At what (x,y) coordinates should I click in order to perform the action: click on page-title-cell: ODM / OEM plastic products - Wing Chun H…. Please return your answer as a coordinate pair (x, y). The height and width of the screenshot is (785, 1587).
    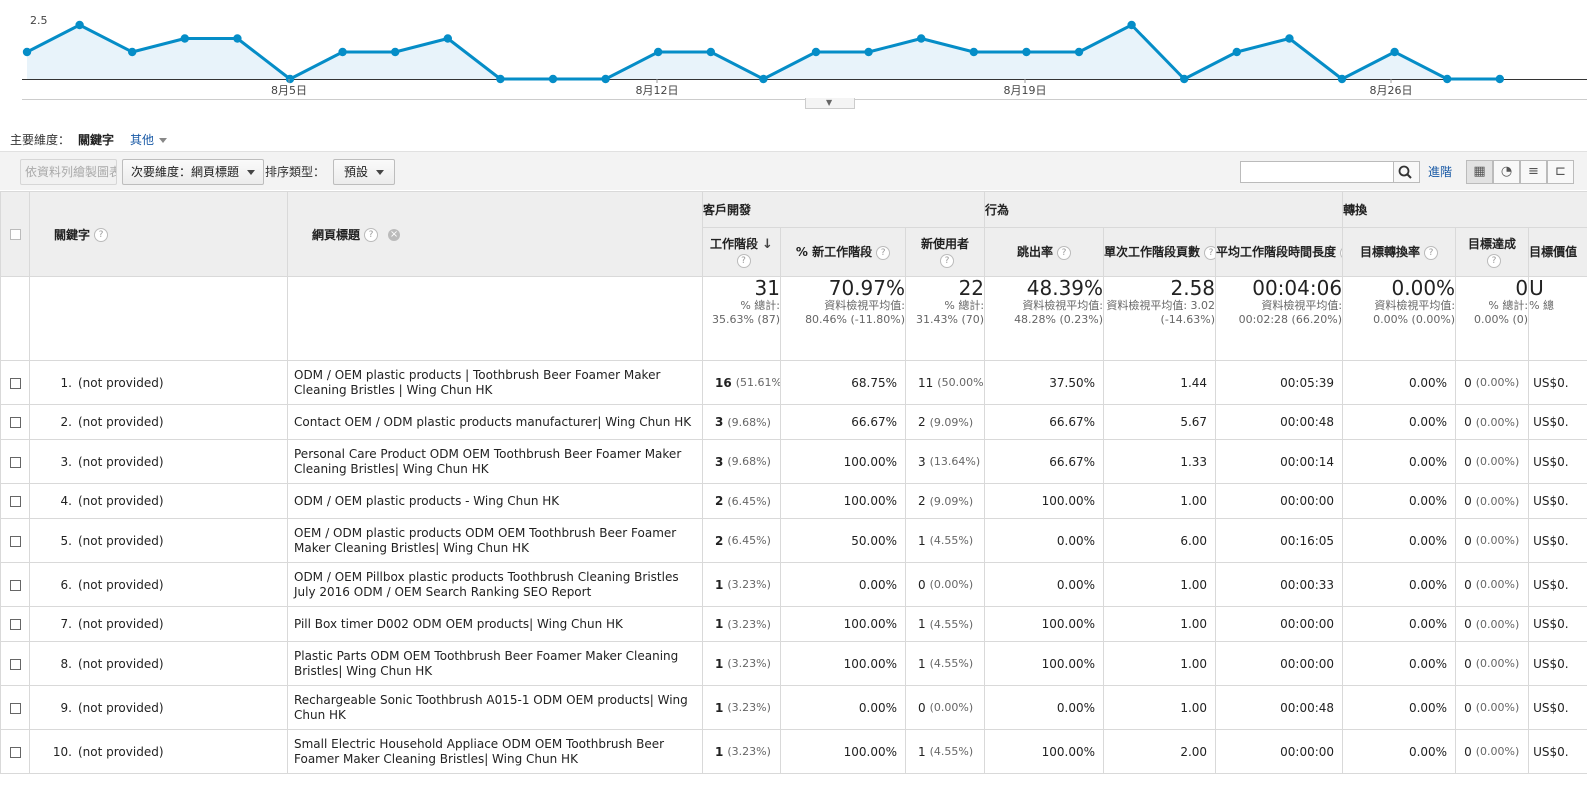
    Looking at the image, I should click on (495, 501).